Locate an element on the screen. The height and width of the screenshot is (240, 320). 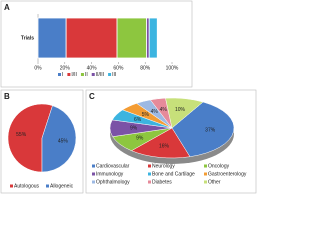
legend-label: Ophthalmology is located at coordinates (113, 182).